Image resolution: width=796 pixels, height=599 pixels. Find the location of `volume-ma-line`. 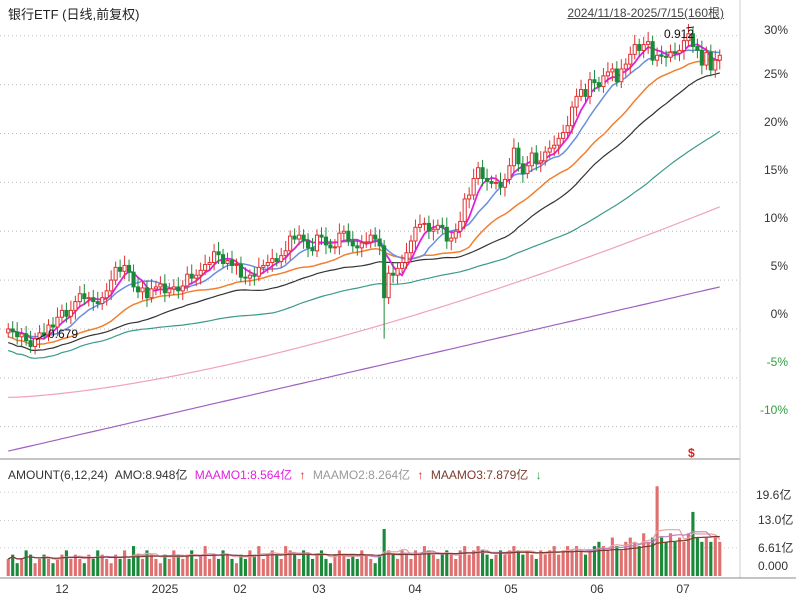

volume-ma-line is located at coordinates (363, 547).